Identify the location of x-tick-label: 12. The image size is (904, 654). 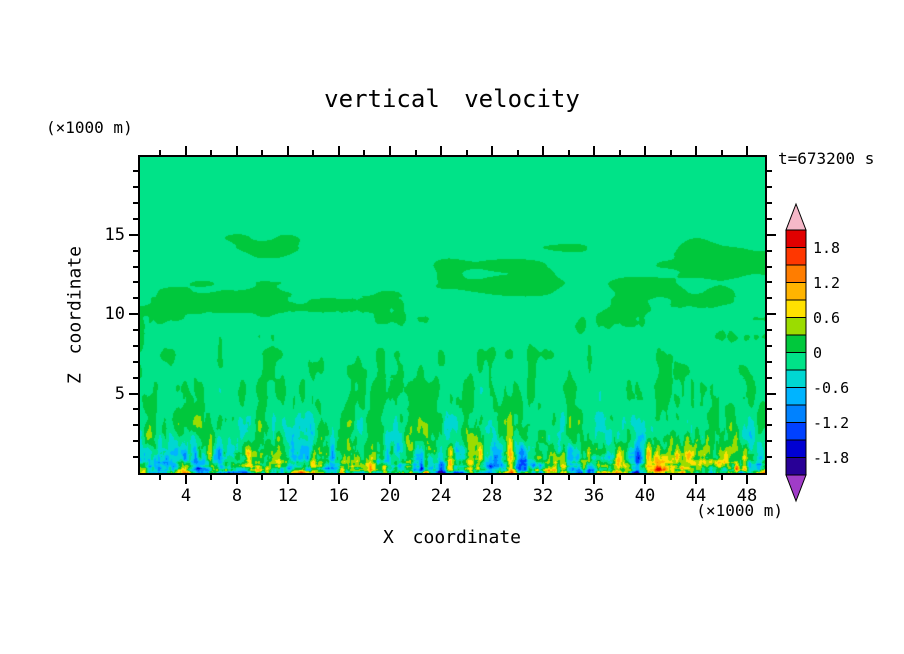
(288, 496).